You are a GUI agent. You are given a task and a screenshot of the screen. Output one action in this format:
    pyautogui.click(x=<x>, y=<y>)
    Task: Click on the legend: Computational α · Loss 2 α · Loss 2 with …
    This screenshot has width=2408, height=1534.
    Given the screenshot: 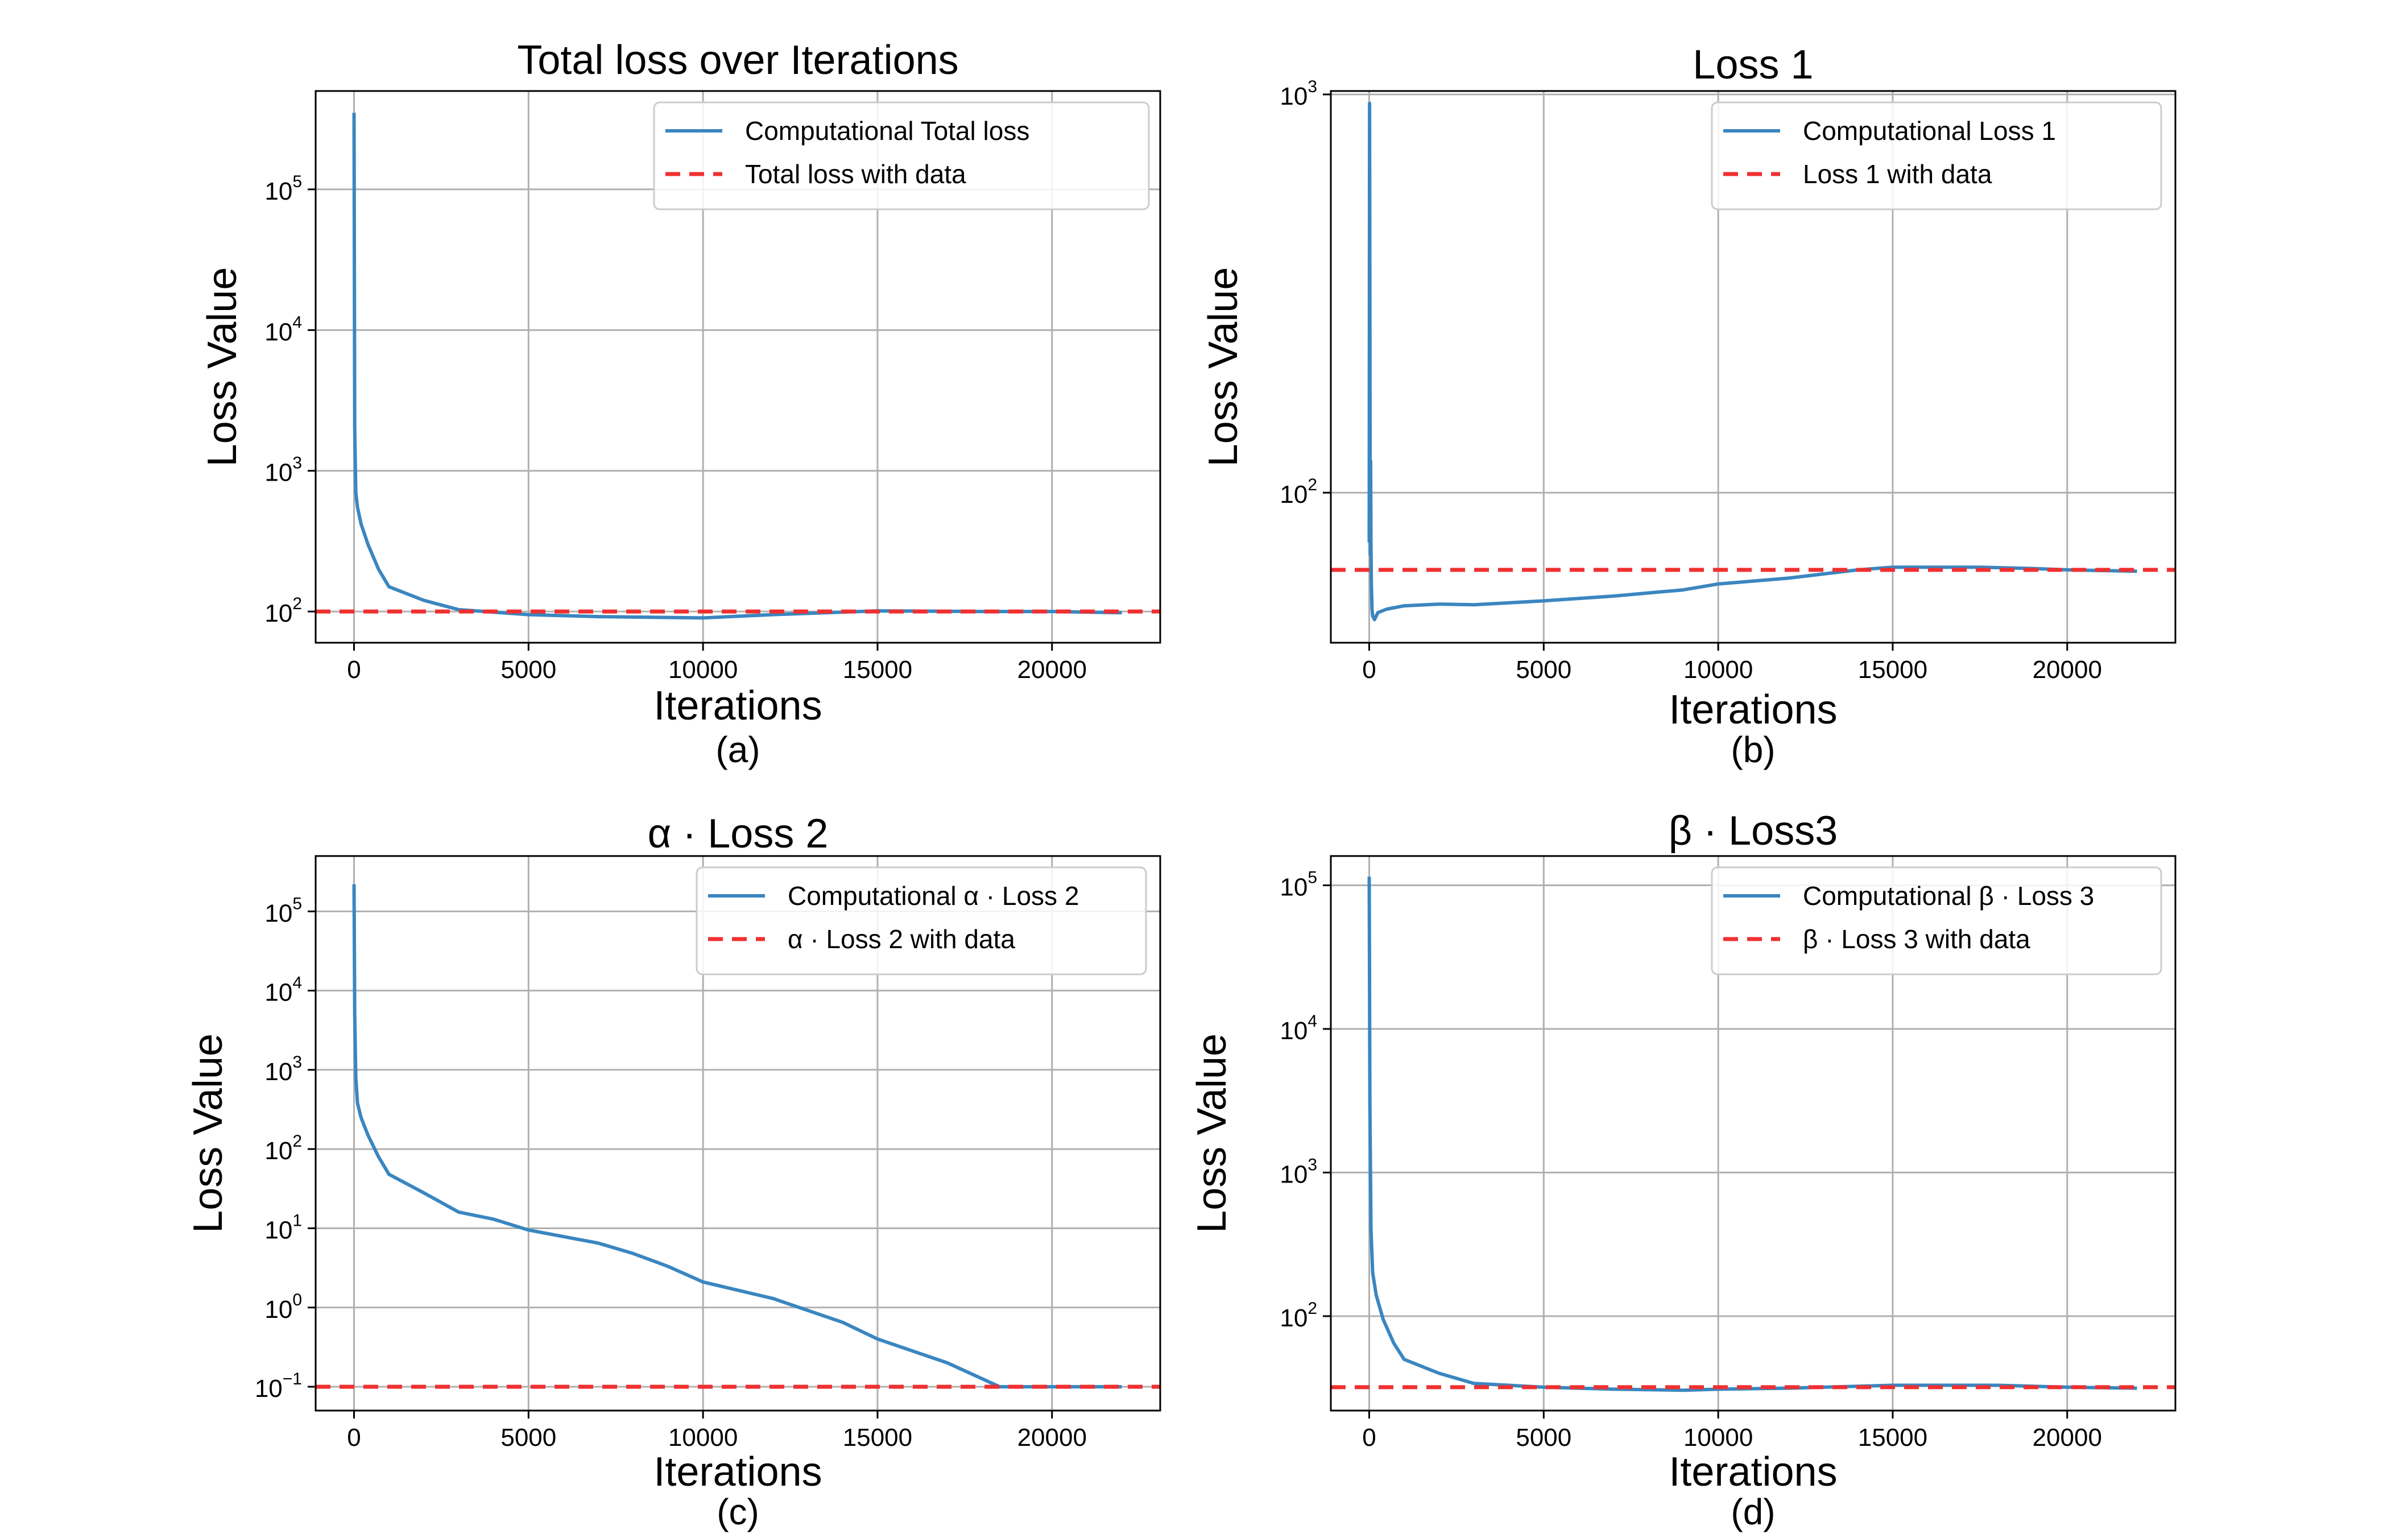 What is the action you would take?
    pyautogui.click(x=921, y=920)
    